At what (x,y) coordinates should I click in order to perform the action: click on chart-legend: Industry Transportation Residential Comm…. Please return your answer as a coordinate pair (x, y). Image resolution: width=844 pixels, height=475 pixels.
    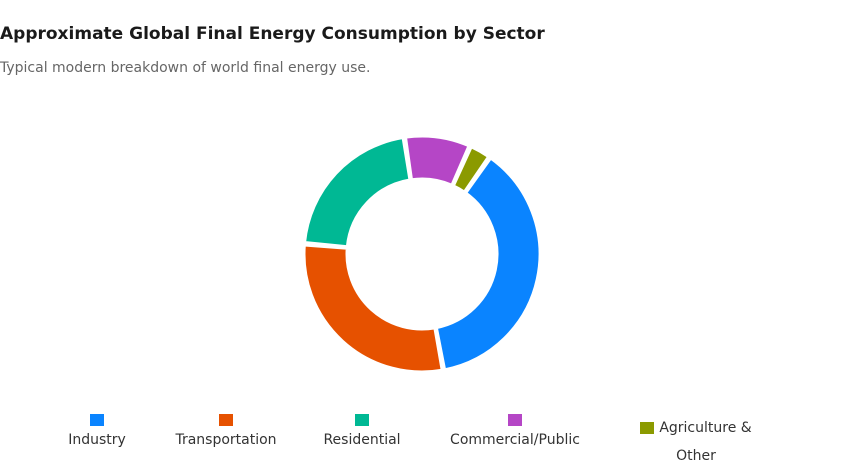
    Looking at the image, I should click on (422, 441).